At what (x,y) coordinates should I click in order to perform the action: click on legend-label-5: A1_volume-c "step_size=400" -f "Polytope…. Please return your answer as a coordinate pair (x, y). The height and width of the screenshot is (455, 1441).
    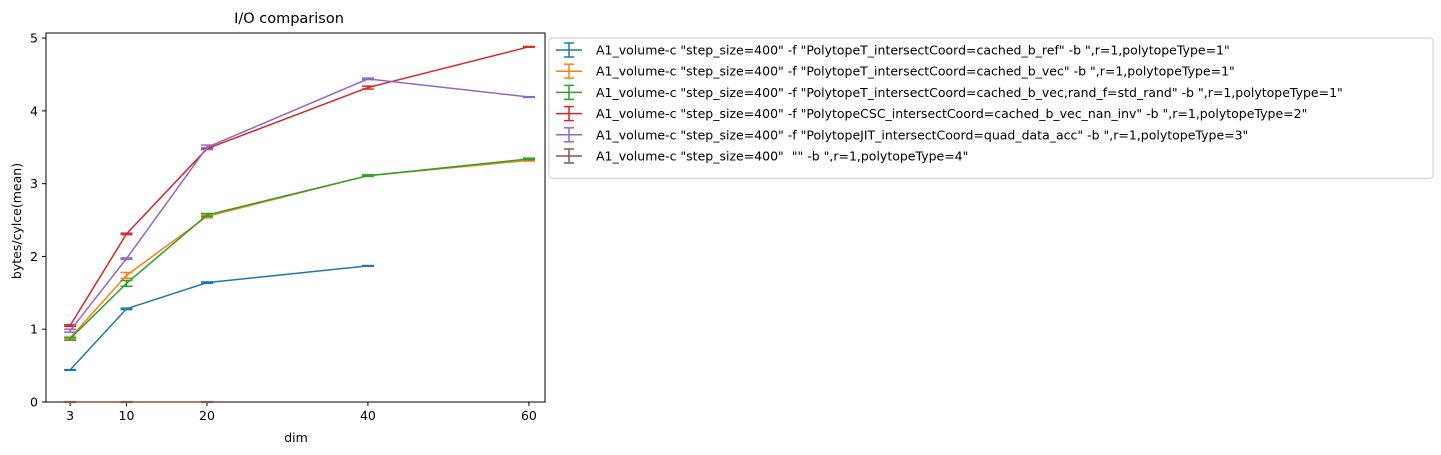
    Looking at the image, I should click on (922, 134).